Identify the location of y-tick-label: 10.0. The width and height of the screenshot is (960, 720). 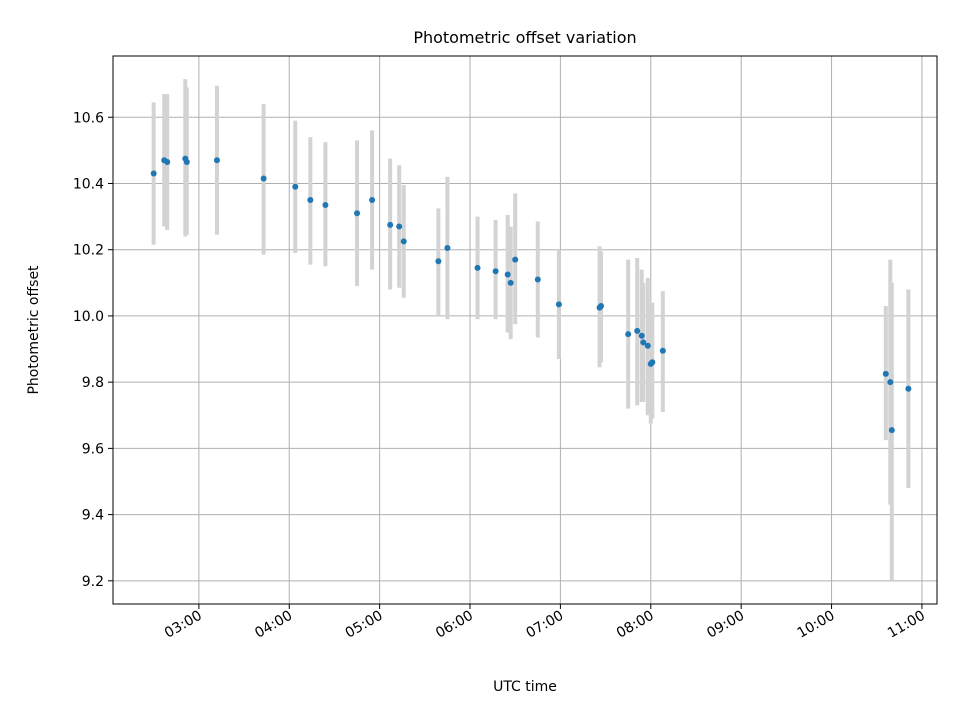
(88, 317).